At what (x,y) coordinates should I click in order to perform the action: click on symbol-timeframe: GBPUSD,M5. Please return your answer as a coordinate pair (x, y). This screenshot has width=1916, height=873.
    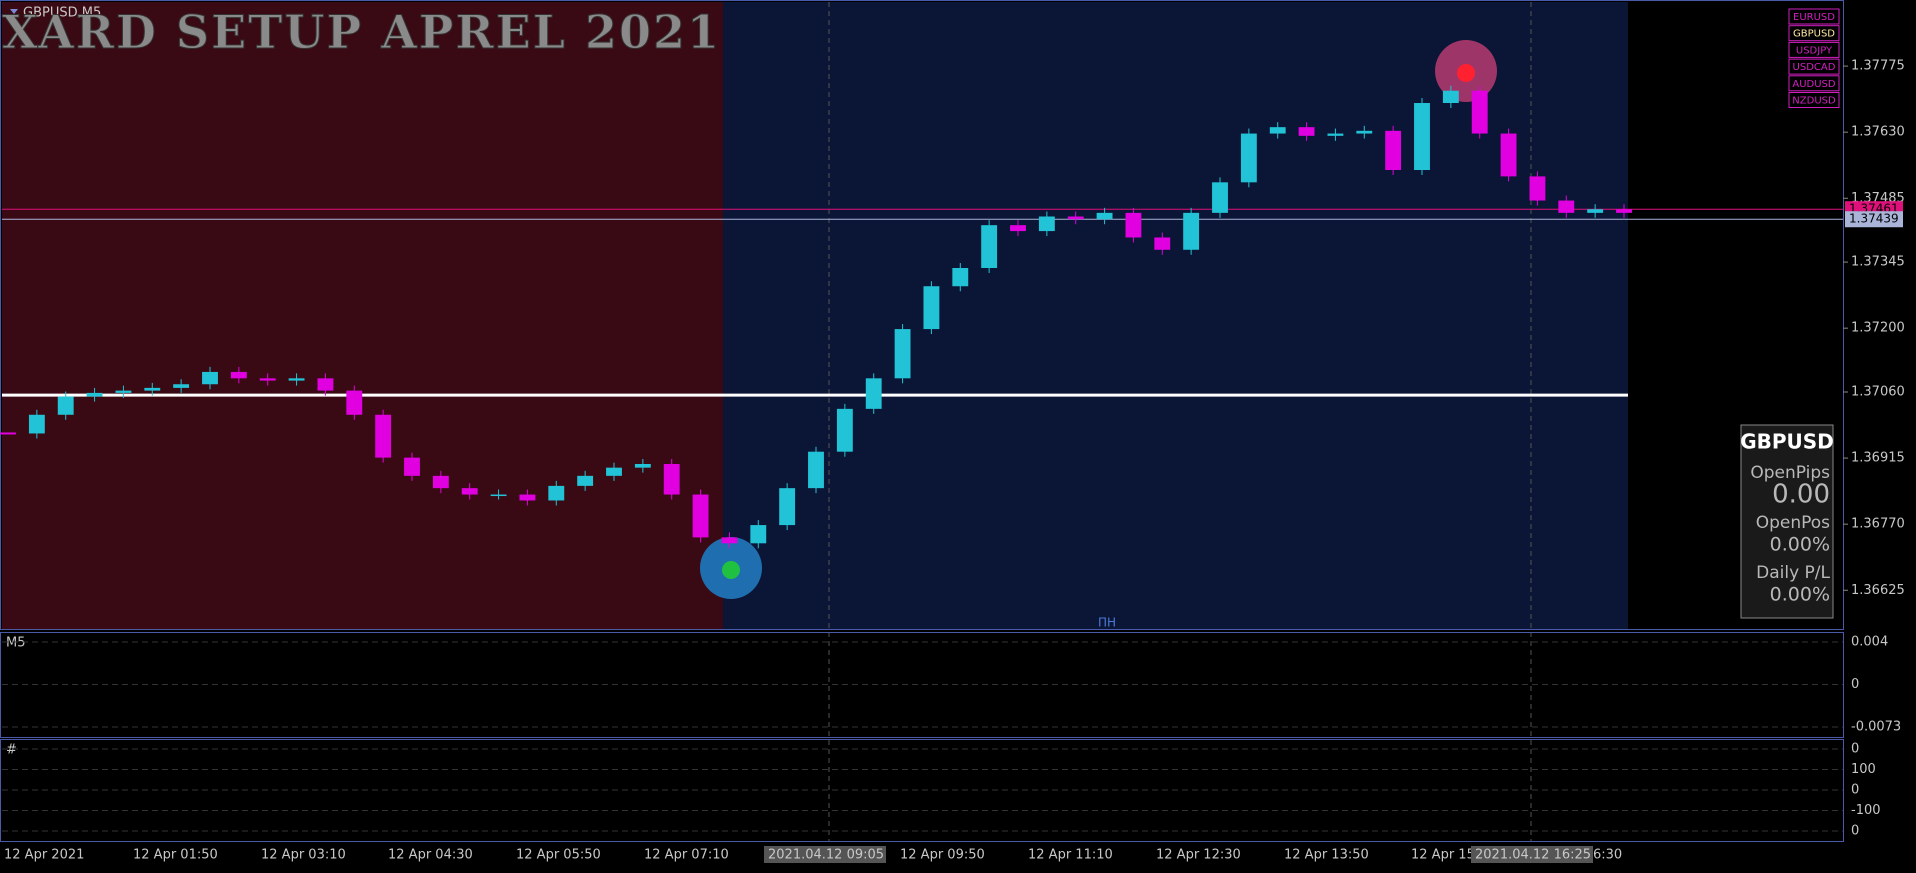
    Looking at the image, I should click on (62, 13).